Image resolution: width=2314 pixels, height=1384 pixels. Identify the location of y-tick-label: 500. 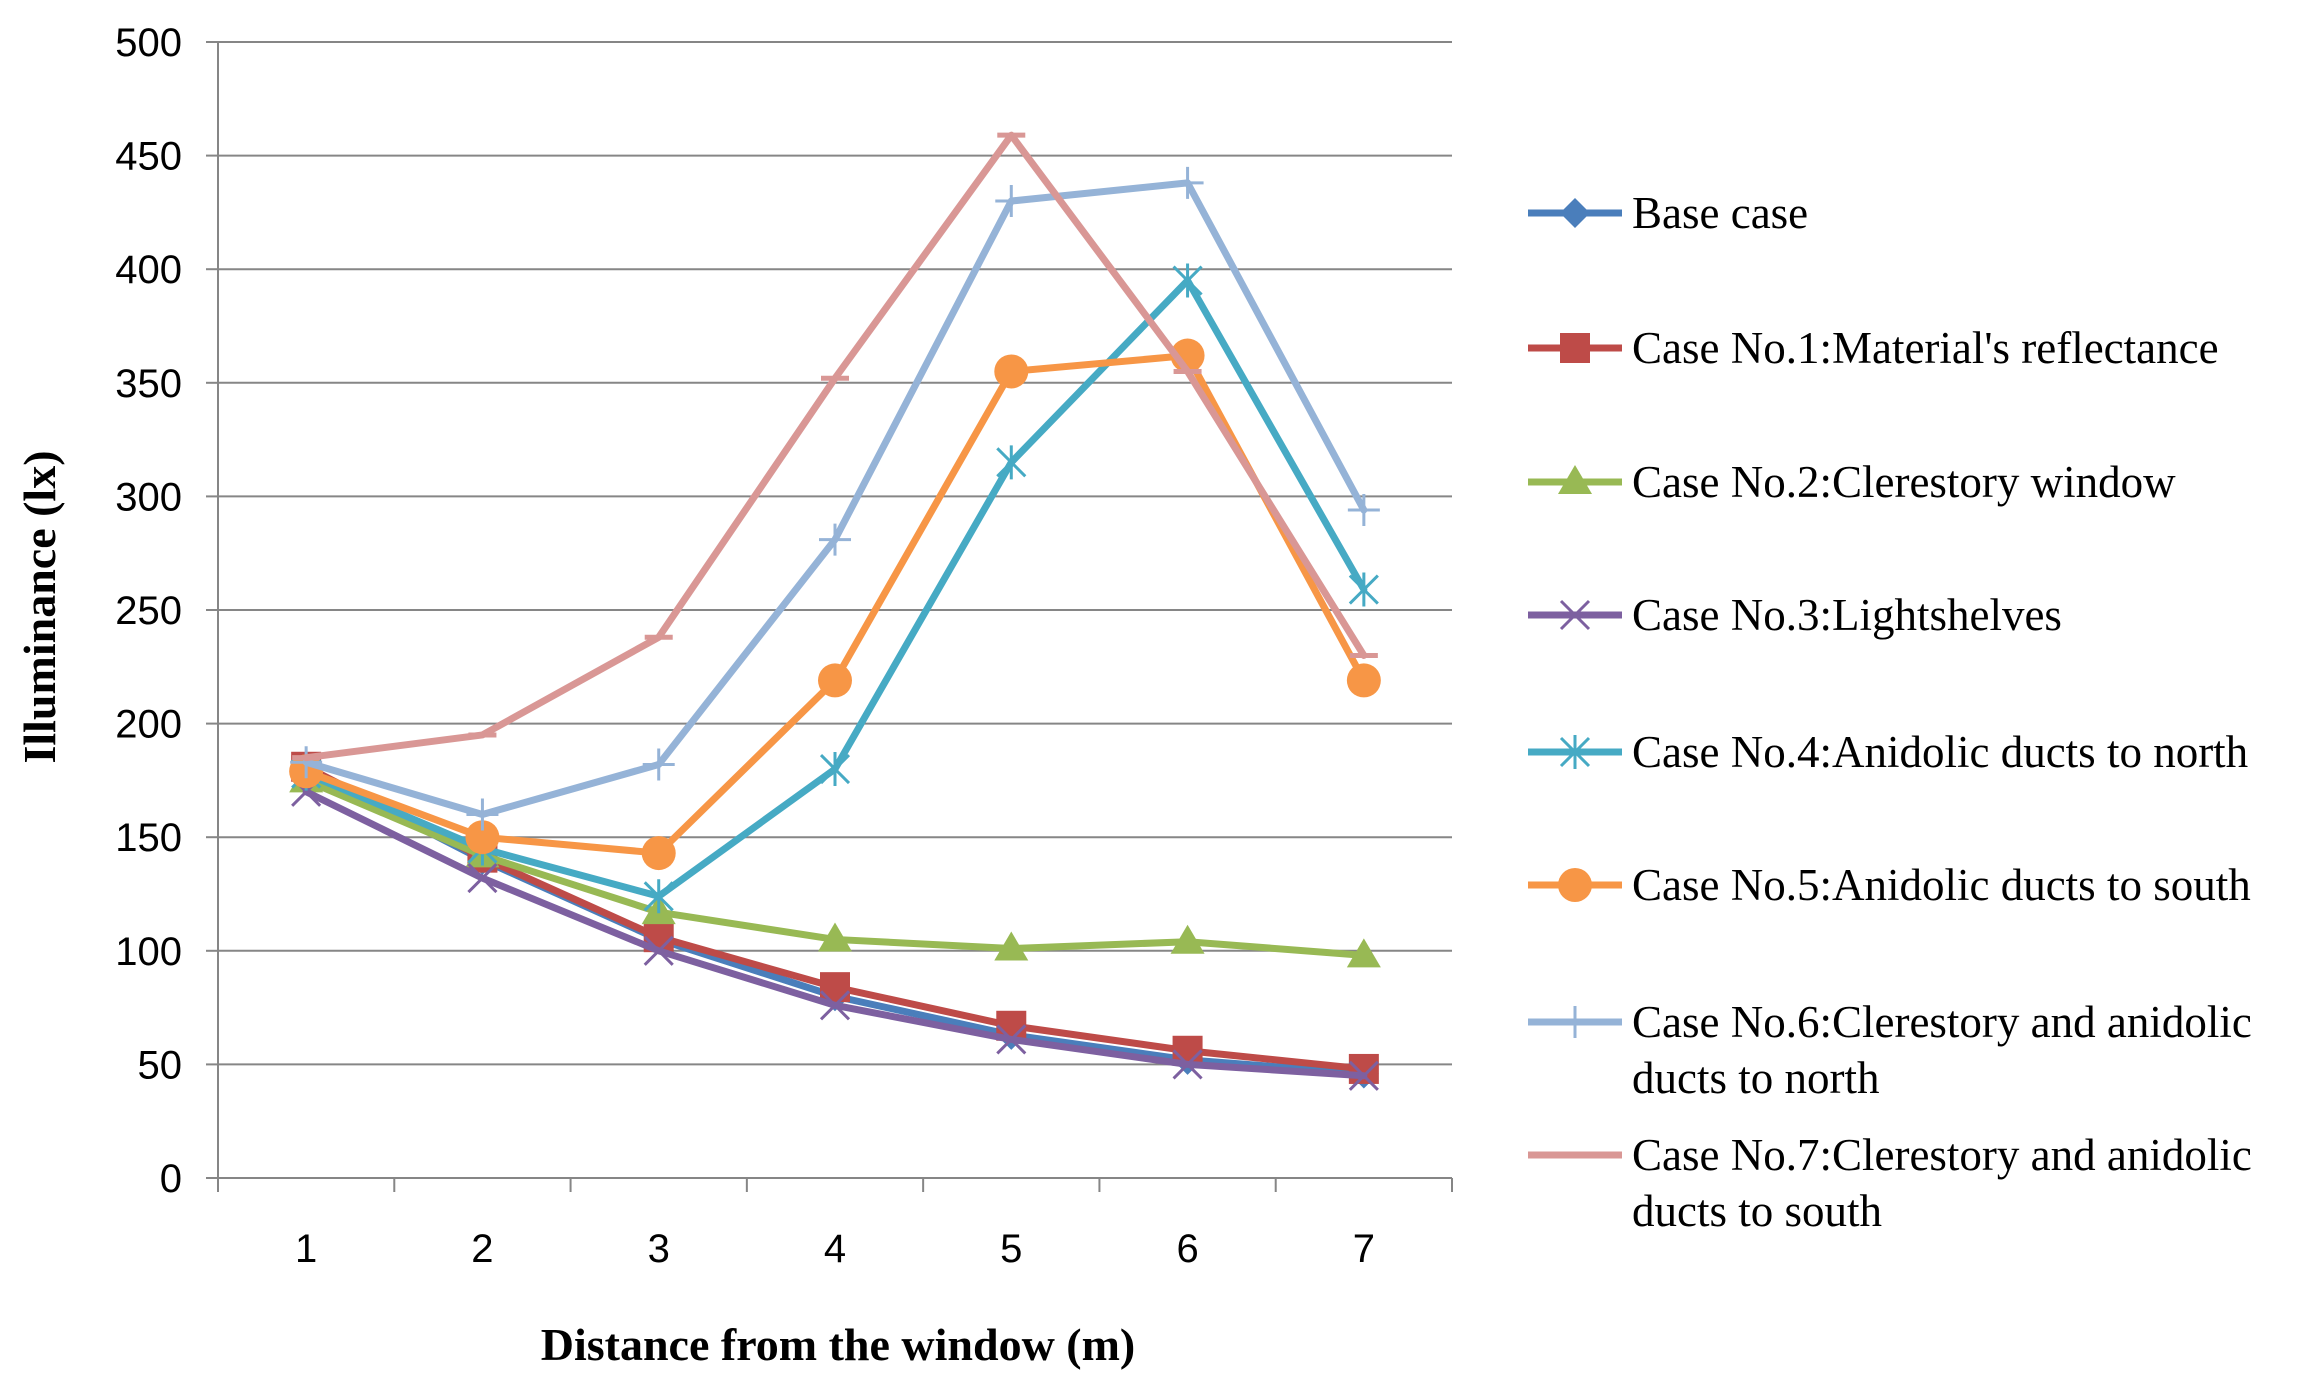
(148, 43).